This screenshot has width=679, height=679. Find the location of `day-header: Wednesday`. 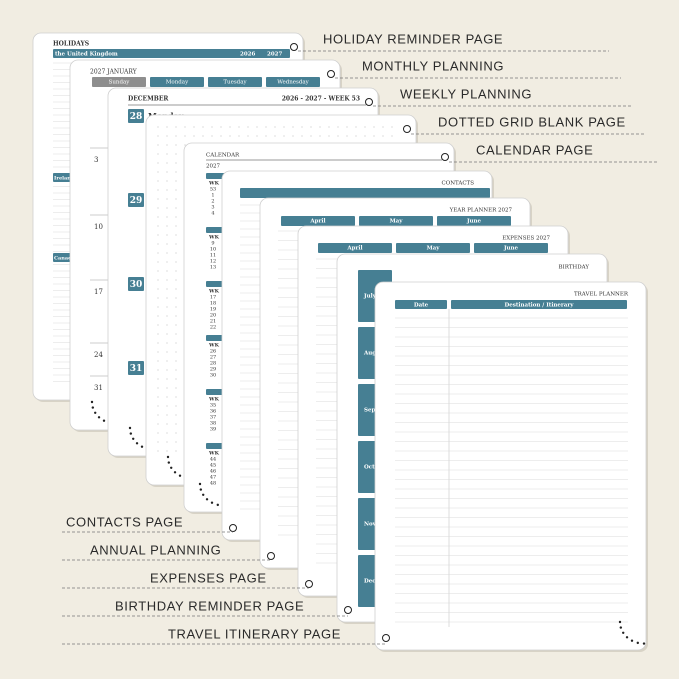

day-header: Wednesday is located at coordinates (293, 83).